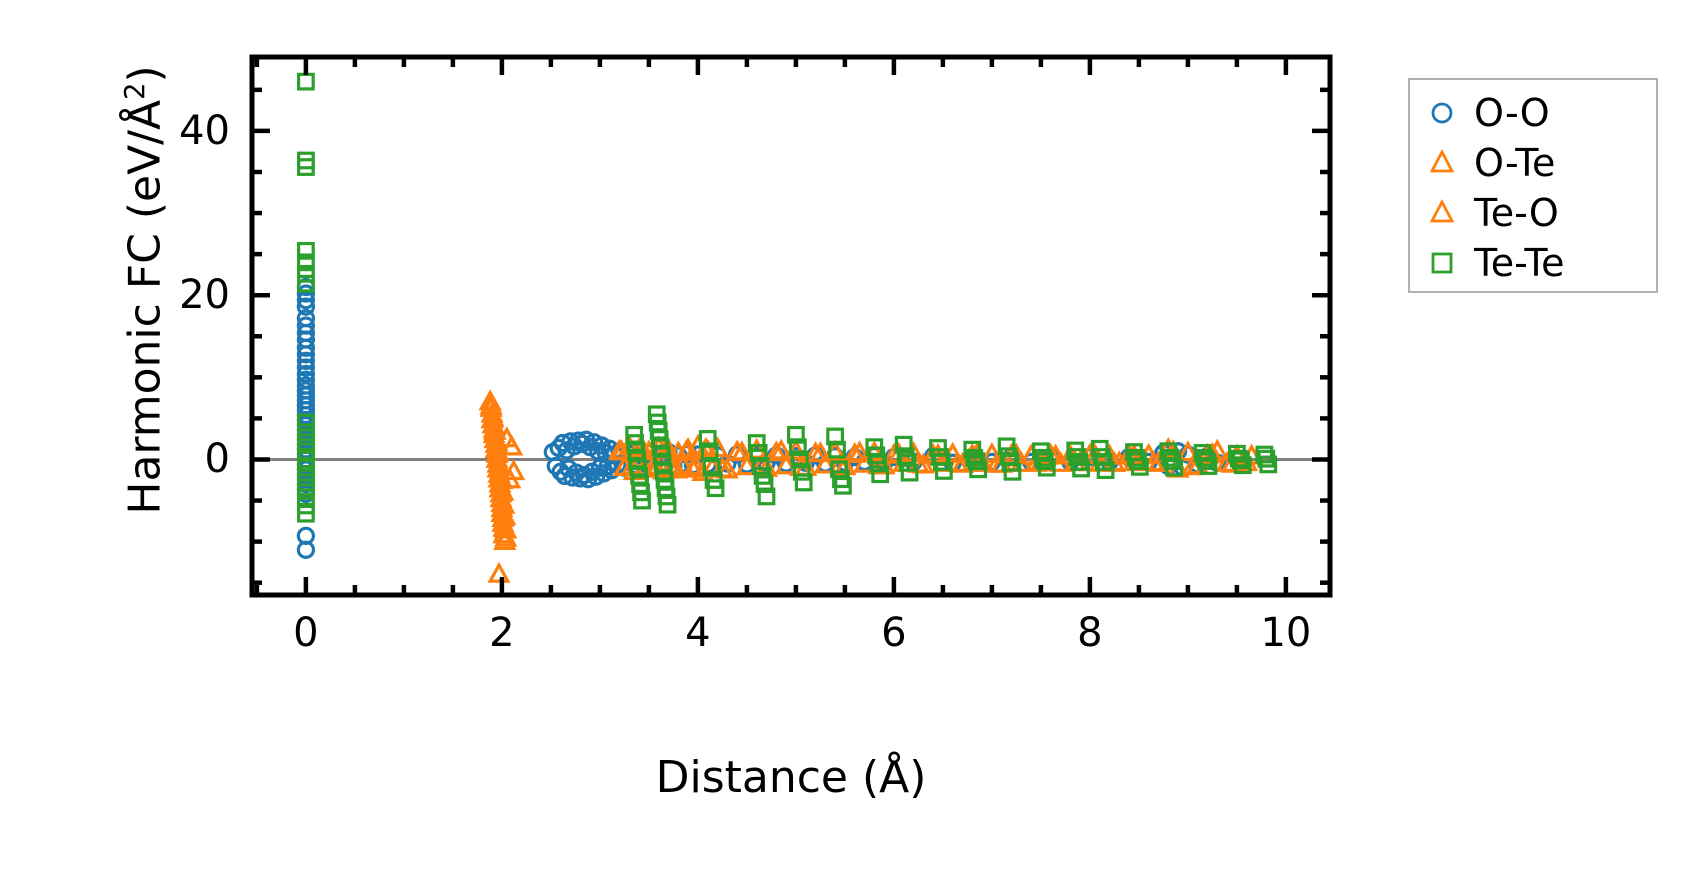 The image size is (1696, 883). What do you see at coordinates (1442, 163) in the screenshot?
I see `triangle-marker-icon` at bounding box center [1442, 163].